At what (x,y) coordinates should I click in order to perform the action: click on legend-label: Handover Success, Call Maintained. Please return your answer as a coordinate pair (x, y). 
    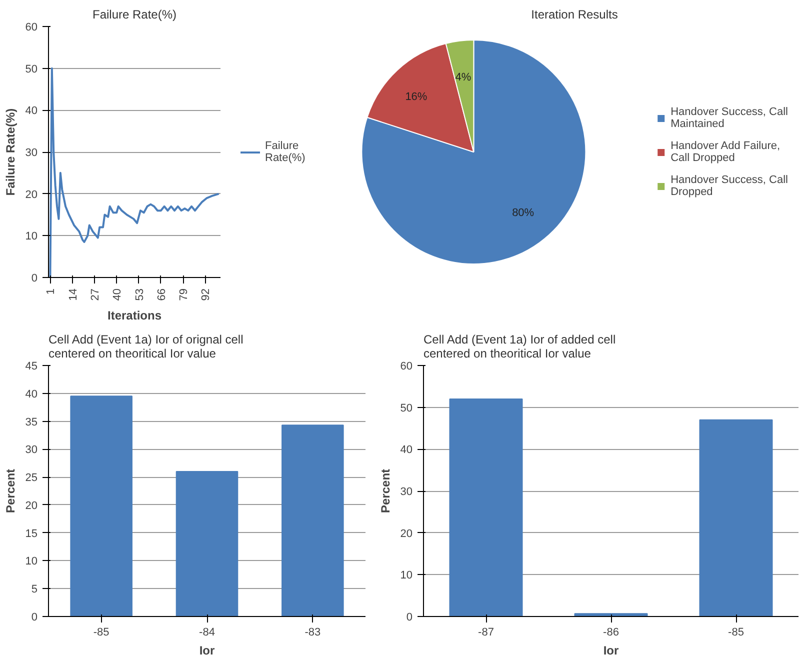
    Looking at the image, I should click on (729, 118).